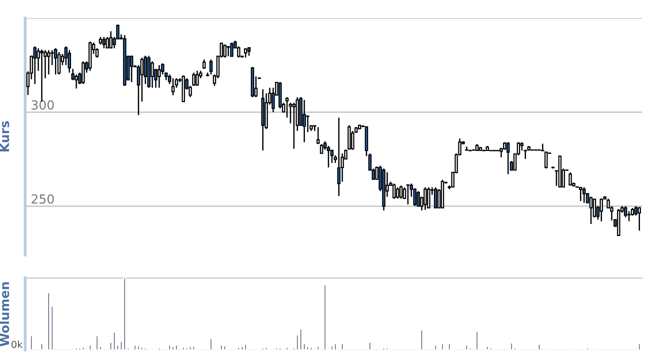 The width and height of the screenshot is (646, 363). Describe the element at coordinates (43, 105) in the screenshot. I see `y-tick-label: 300` at that location.